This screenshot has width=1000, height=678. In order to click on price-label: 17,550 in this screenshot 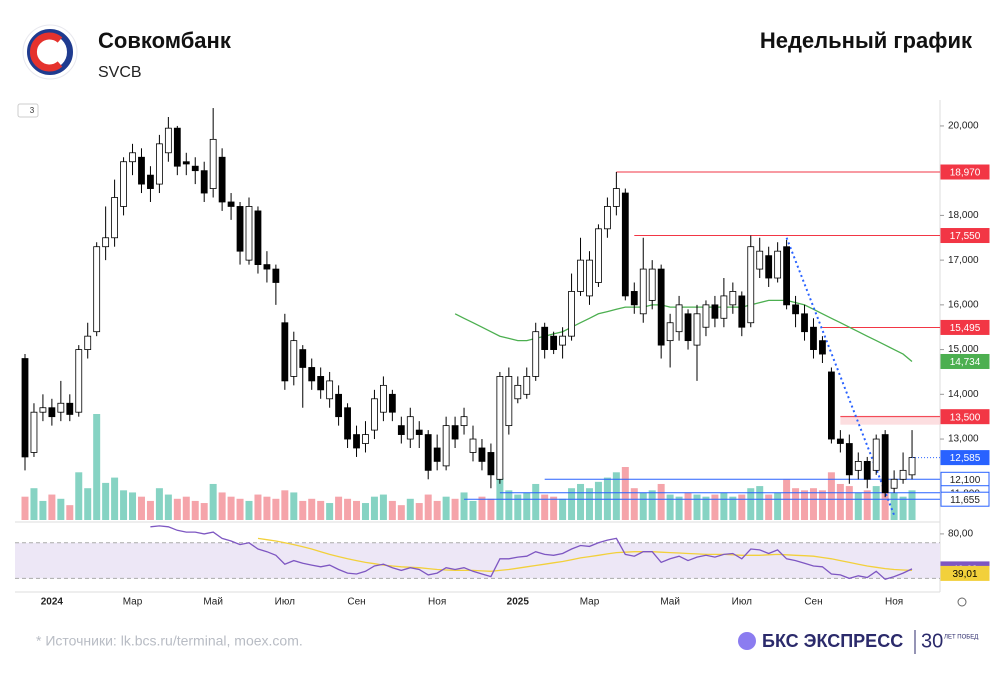, I will do `click(965, 236)`.